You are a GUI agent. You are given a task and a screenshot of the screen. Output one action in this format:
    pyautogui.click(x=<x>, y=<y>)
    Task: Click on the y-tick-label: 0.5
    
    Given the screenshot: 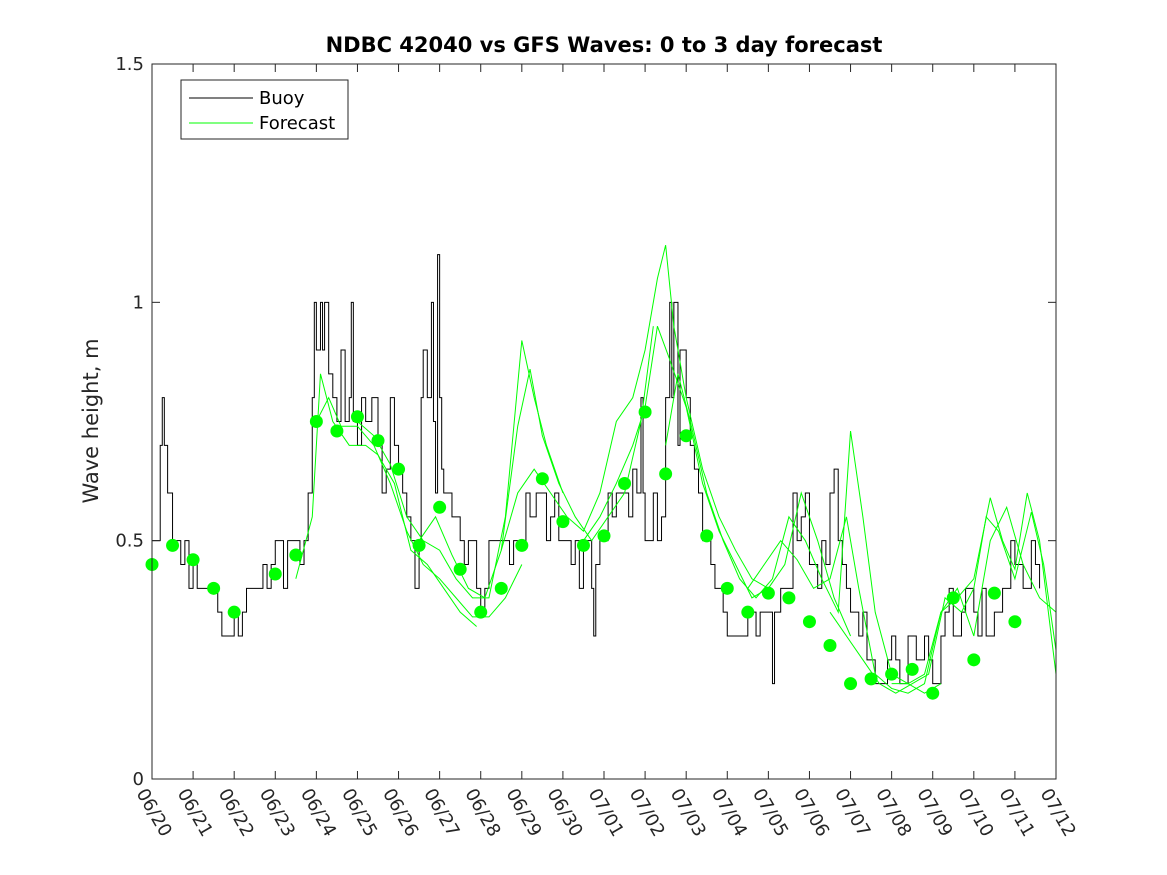 What is the action you would take?
    pyautogui.click(x=129, y=541)
    